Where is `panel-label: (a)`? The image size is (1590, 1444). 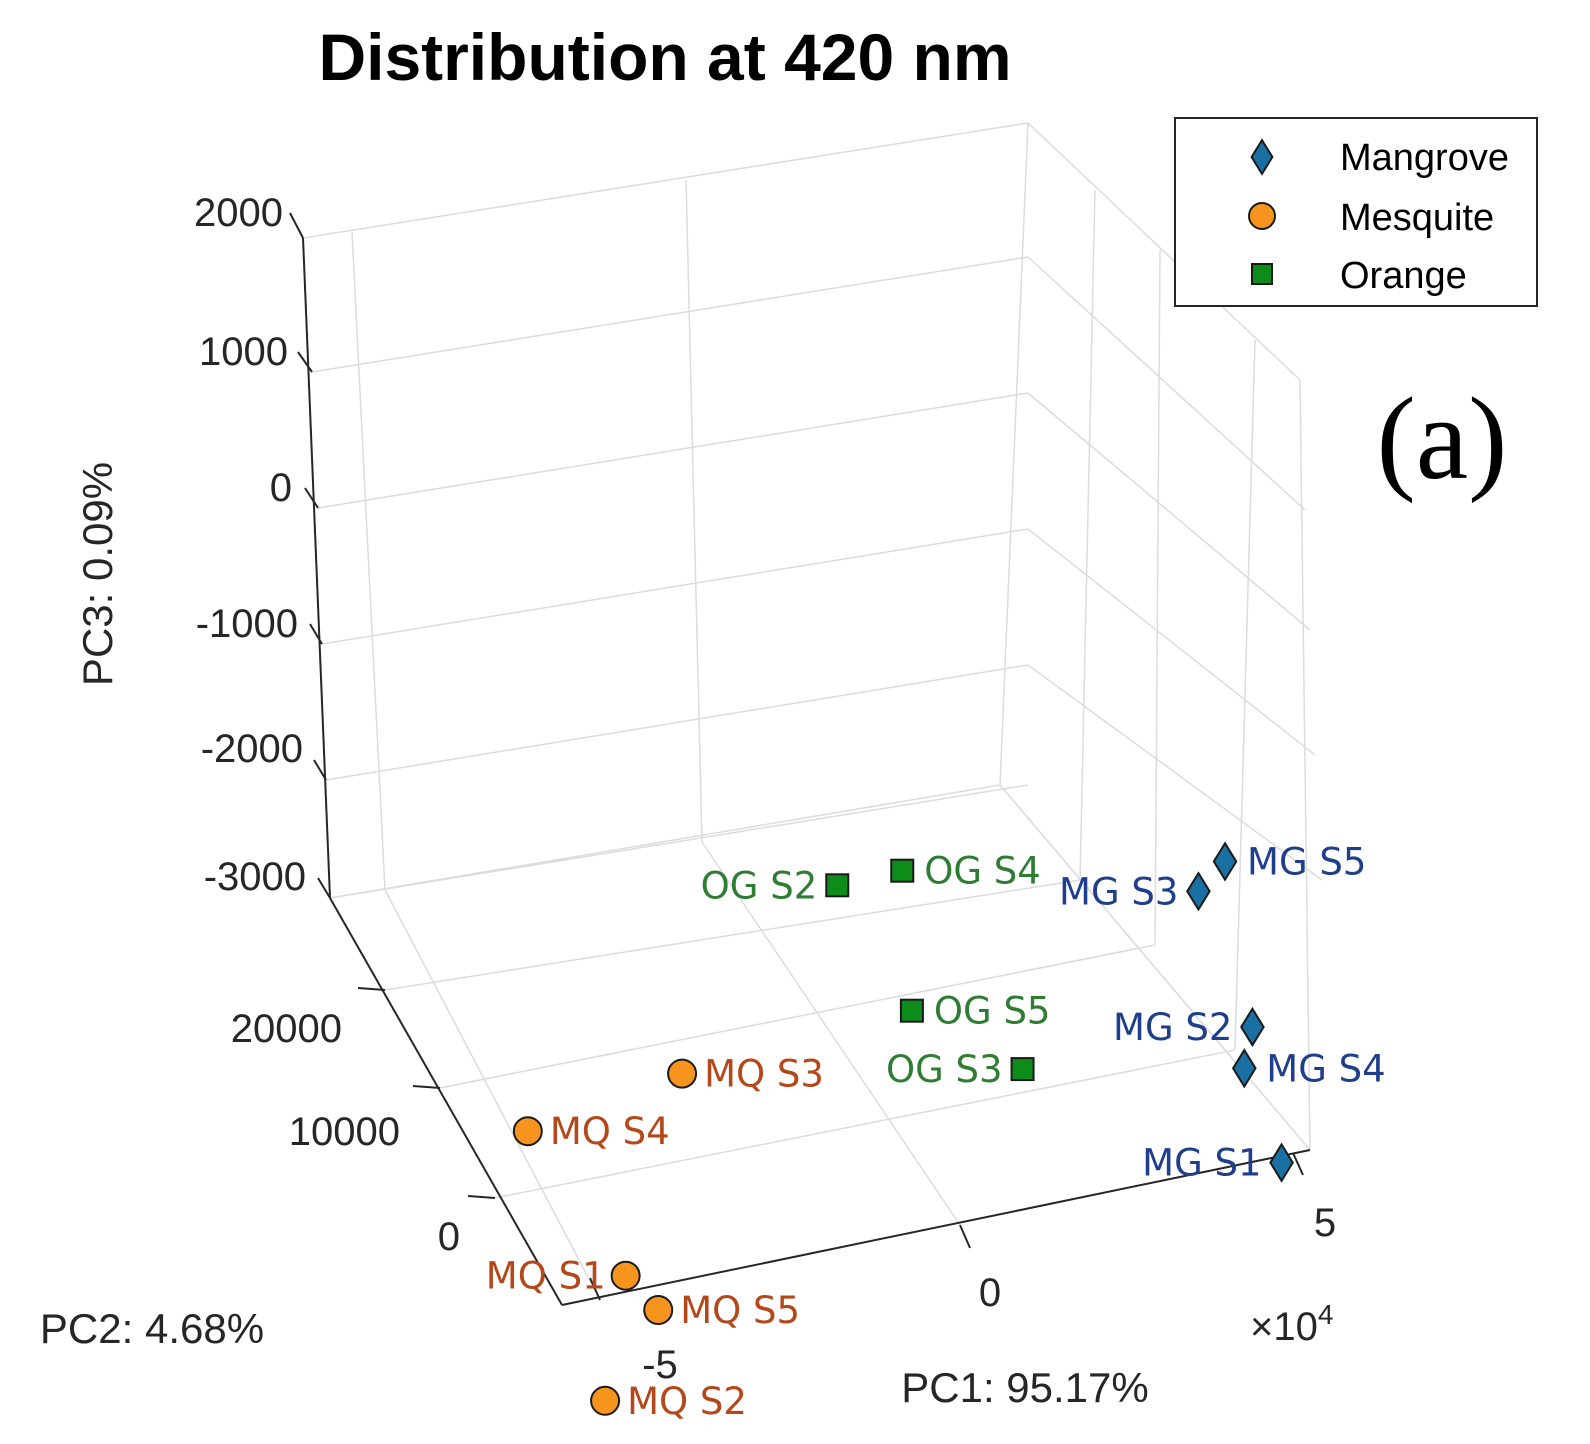
panel-label: (a) is located at coordinates (1442, 438).